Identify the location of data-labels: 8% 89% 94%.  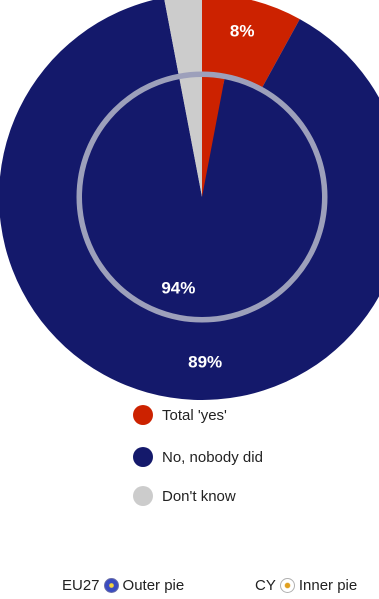
(207, 196).